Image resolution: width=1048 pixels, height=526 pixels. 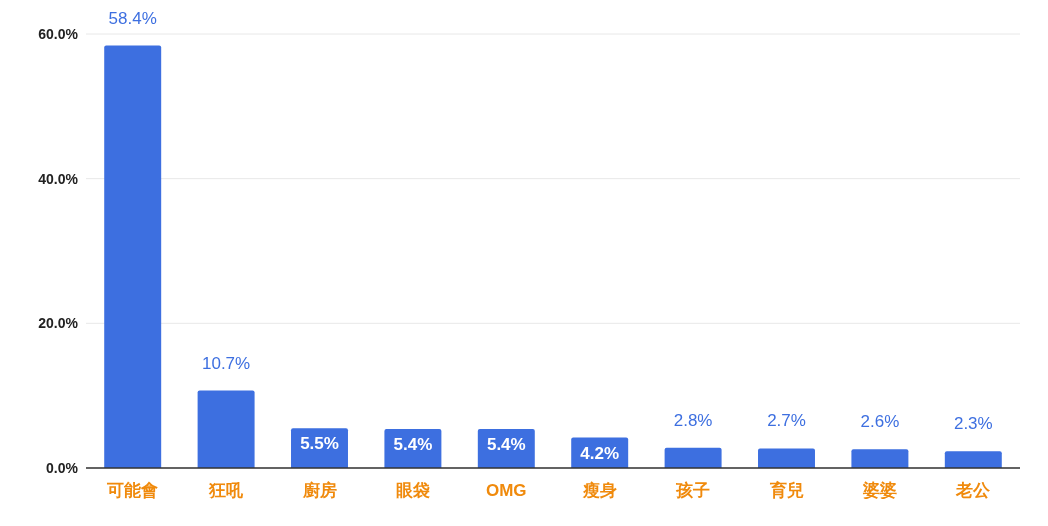 I want to click on y-tick-label: 20.0%, so click(x=58, y=323).